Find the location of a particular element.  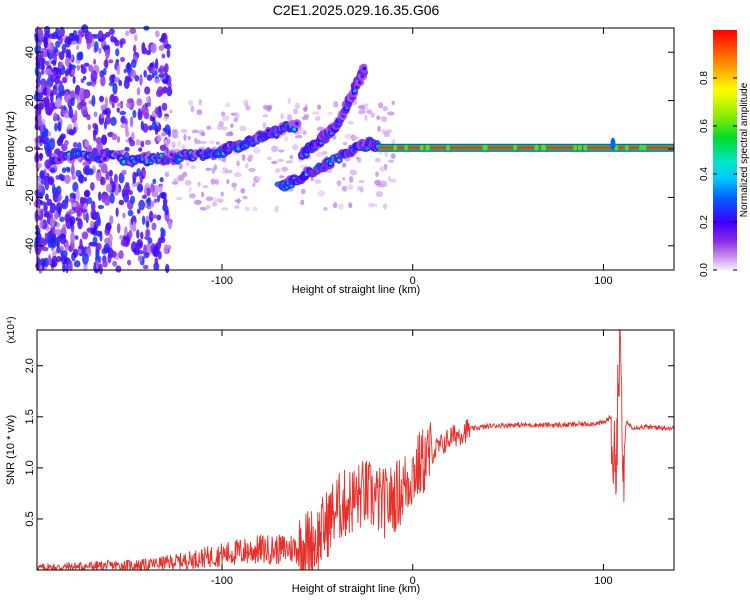

snr-x-label: Height of straight line (km) is located at coordinates (356, 589).